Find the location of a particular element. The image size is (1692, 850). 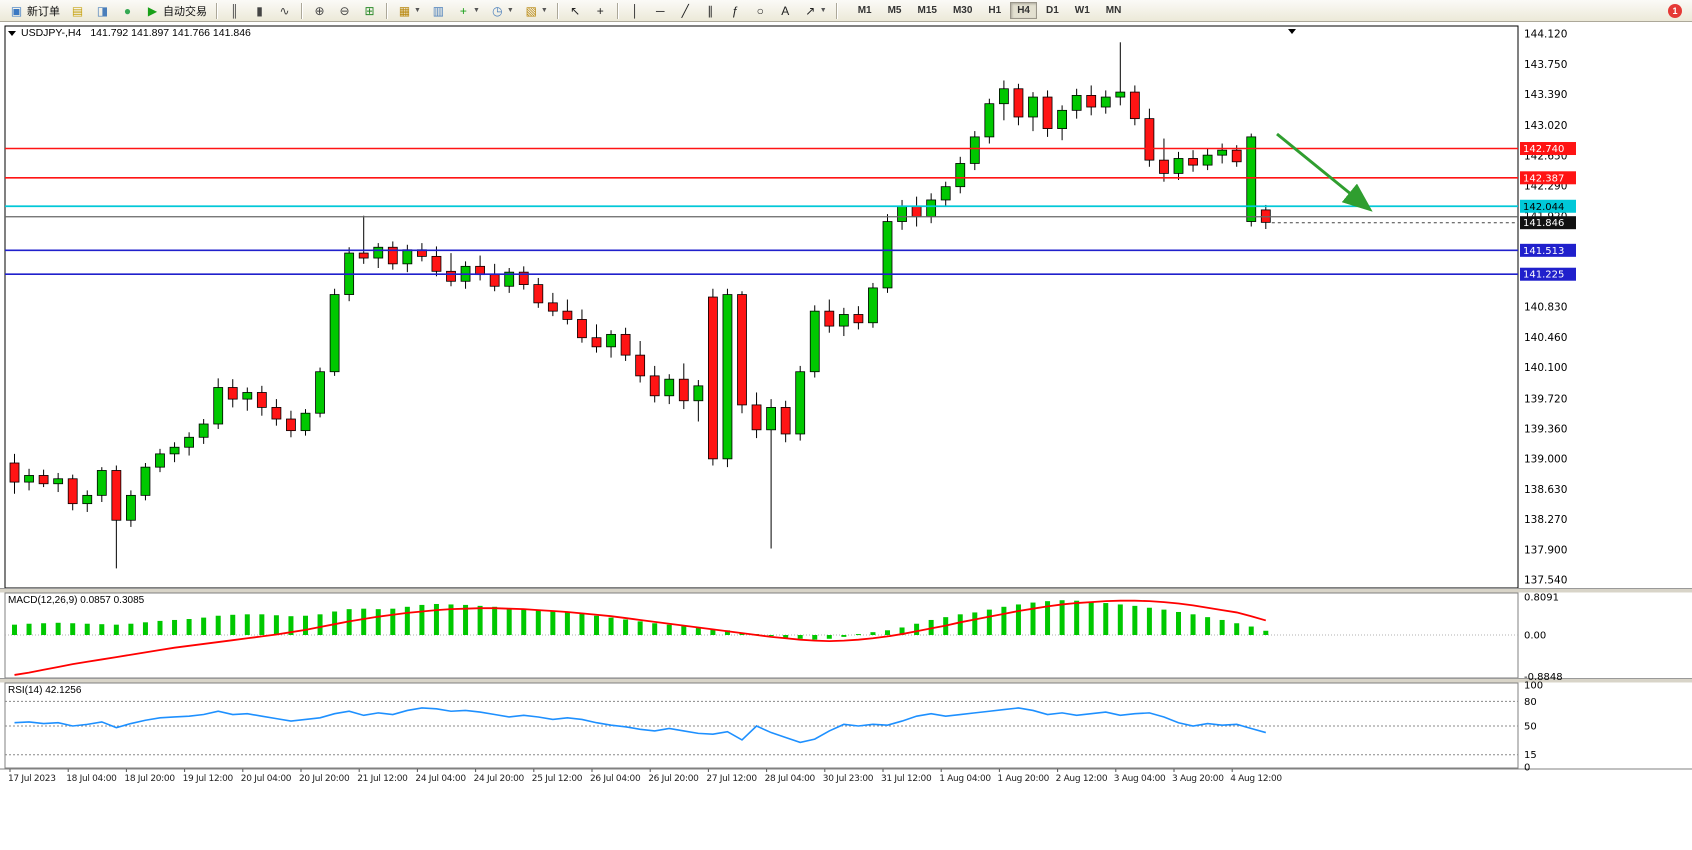

shapes-button: ○ is located at coordinates (760, 11).